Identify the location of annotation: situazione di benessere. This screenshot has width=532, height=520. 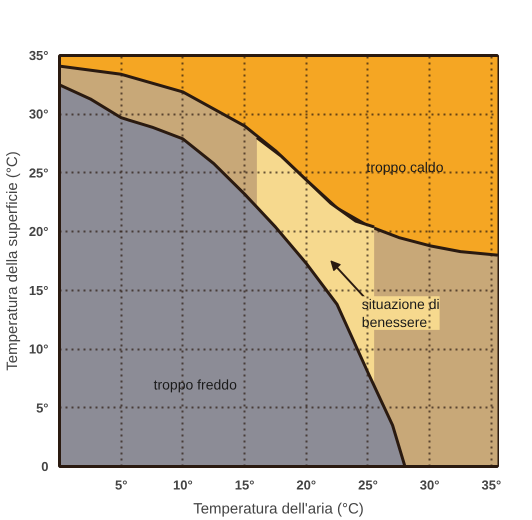
(401, 313).